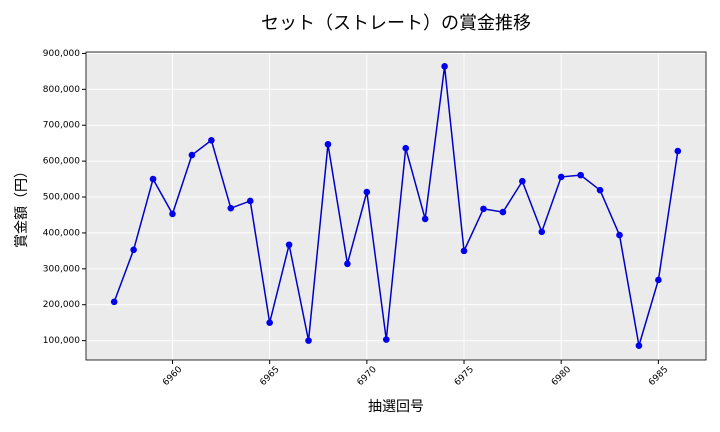 The height and width of the screenshot is (432, 720). What do you see at coordinates (61, 54) in the screenshot?
I see `y-tick-label: 900,000` at bounding box center [61, 54].